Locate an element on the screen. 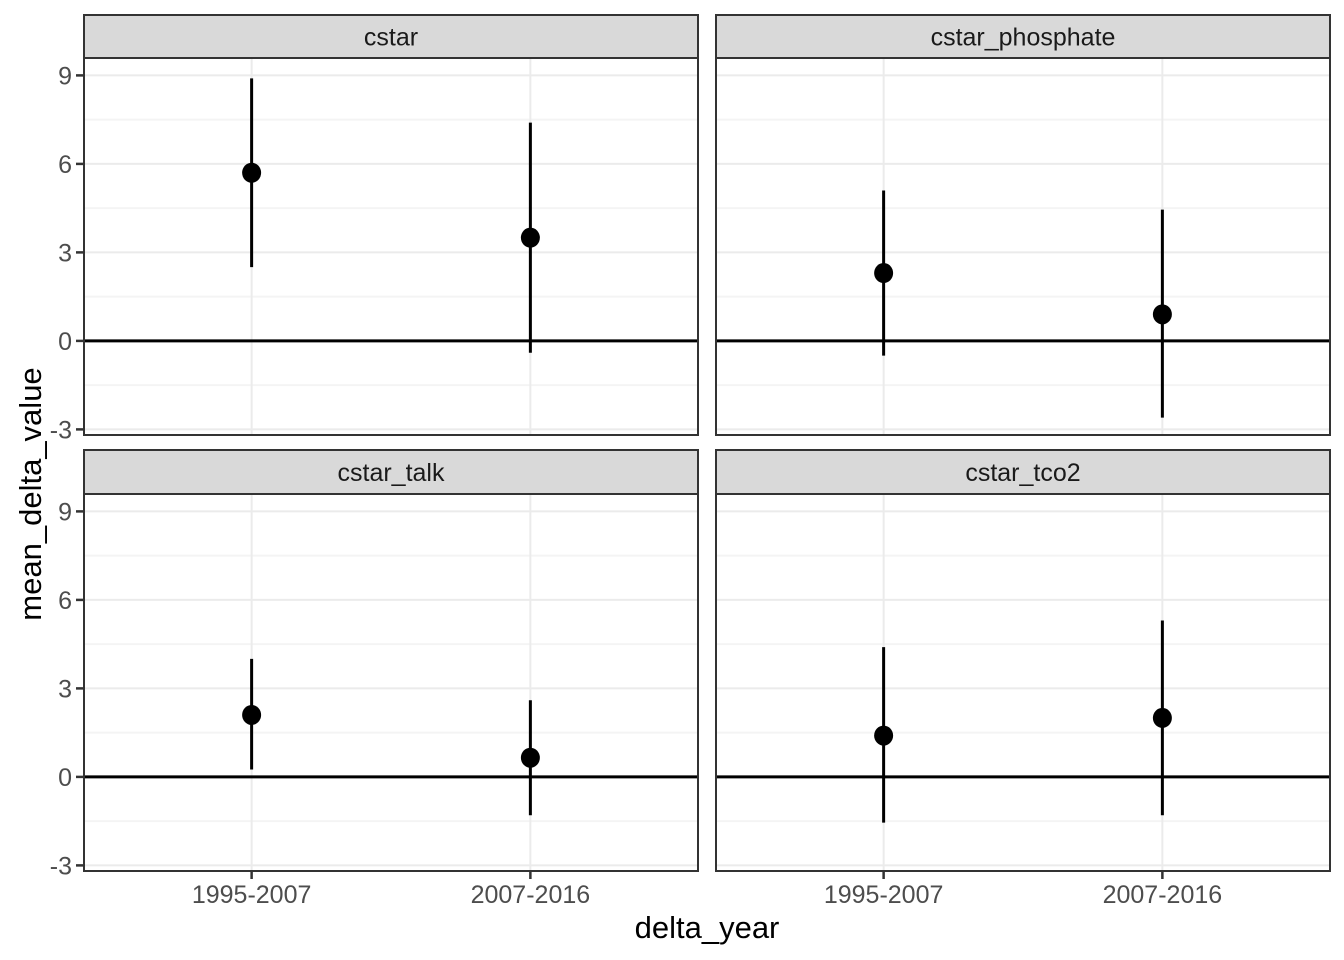 Image resolution: width=1344 pixels, height=960 pixels. facet-strip-label: cstar_phosphate is located at coordinates (1023, 38).